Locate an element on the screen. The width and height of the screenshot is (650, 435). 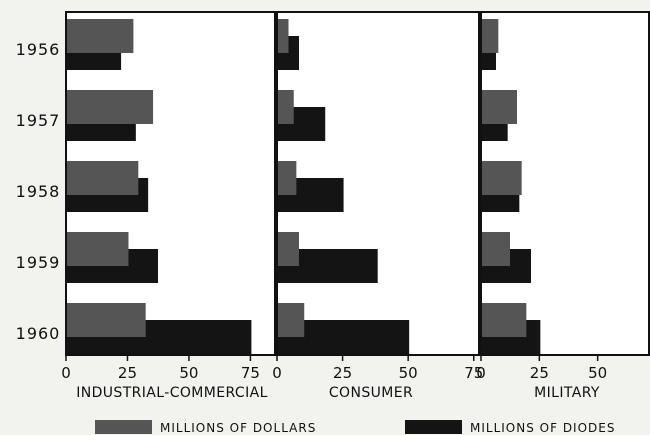
year-label-1958: 1958 is located at coordinates (38, 191).